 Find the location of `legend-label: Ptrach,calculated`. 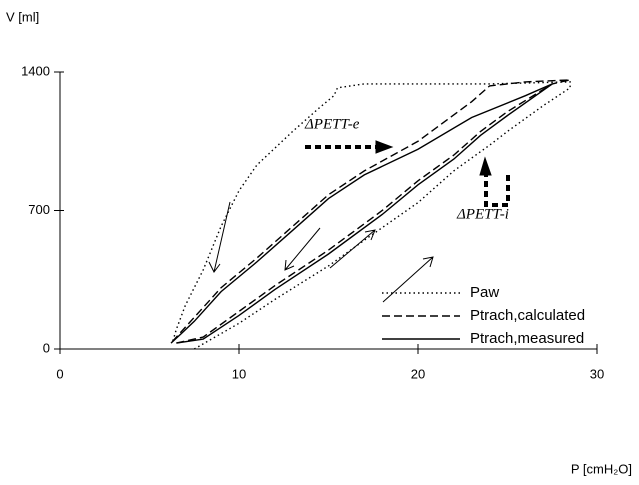

legend-label: Ptrach,calculated is located at coordinates (527, 315).